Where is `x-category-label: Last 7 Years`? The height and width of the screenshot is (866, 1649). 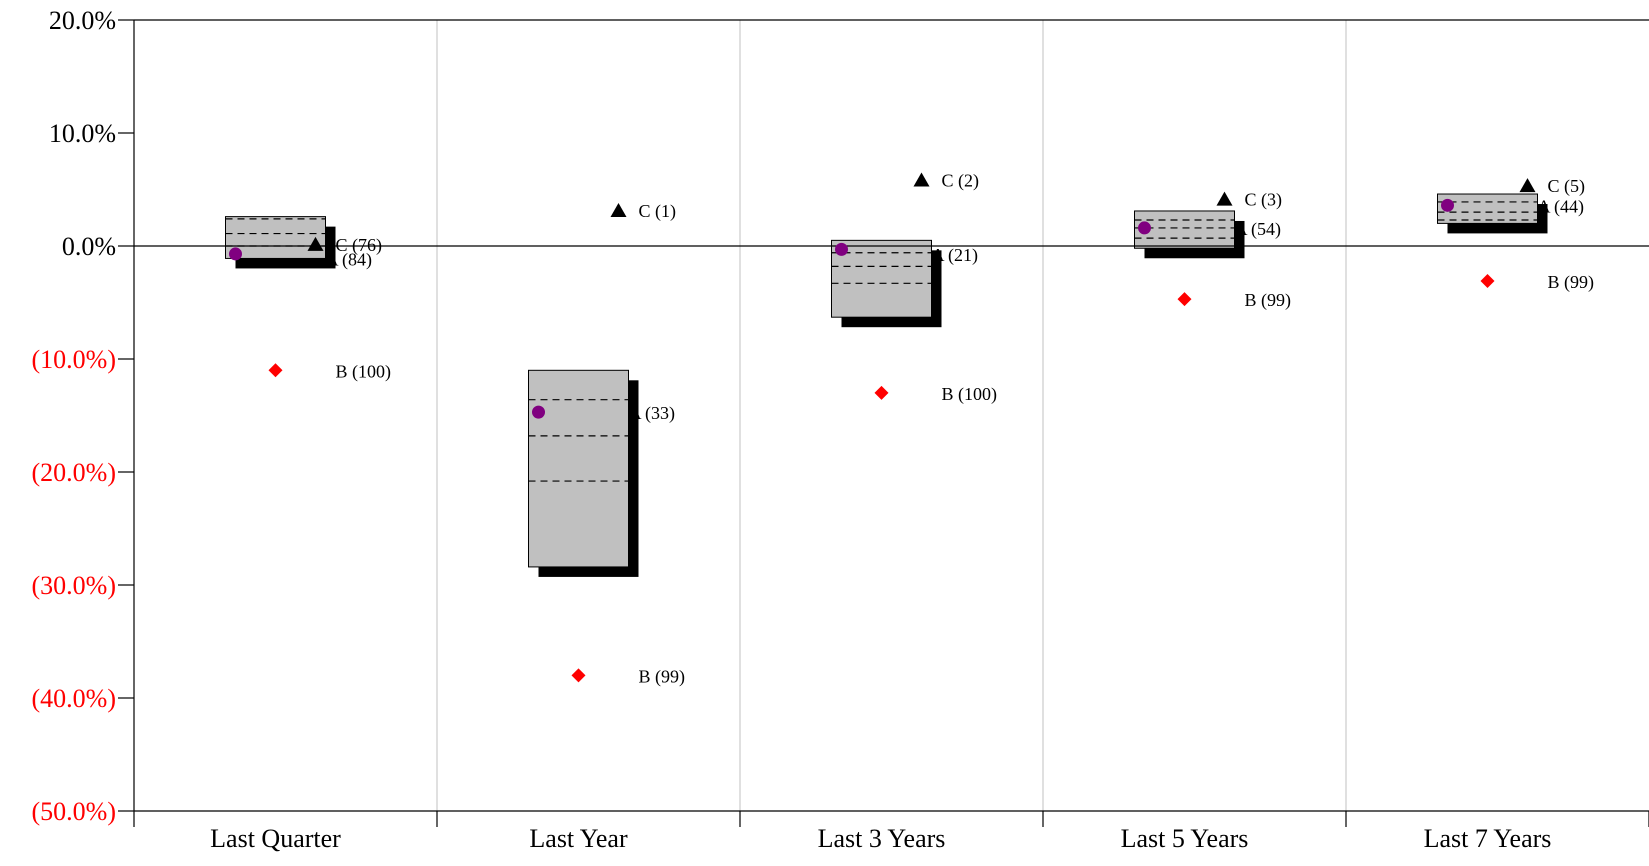 x-category-label: Last 7 Years is located at coordinates (1488, 838).